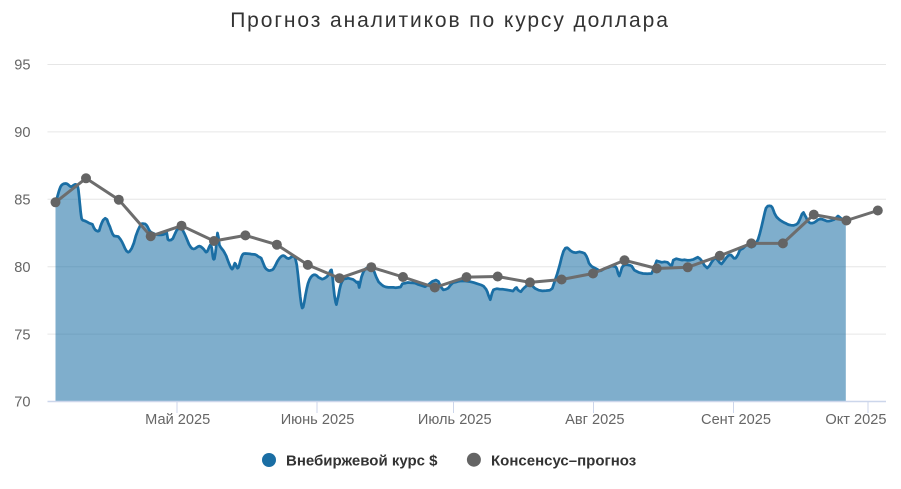 Image resolution: width=901 pixels, height=489 pixels. I want to click on svg-text: 80, so click(22, 268).